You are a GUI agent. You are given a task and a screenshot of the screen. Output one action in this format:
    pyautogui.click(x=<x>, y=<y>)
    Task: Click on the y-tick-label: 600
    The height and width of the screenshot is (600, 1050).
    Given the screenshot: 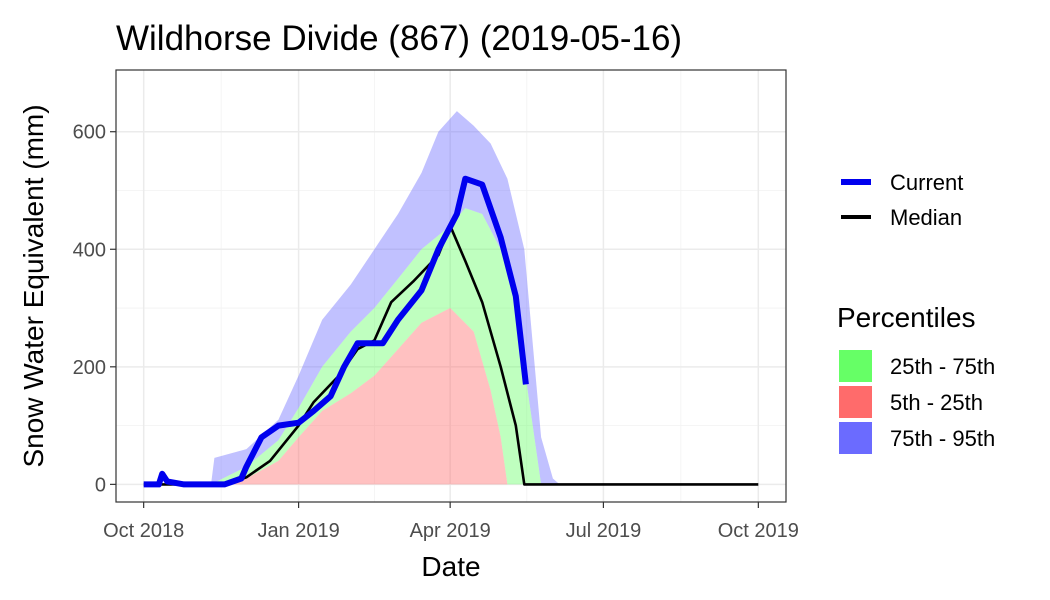 What is the action you would take?
    pyautogui.click(x=89, y=133)
    